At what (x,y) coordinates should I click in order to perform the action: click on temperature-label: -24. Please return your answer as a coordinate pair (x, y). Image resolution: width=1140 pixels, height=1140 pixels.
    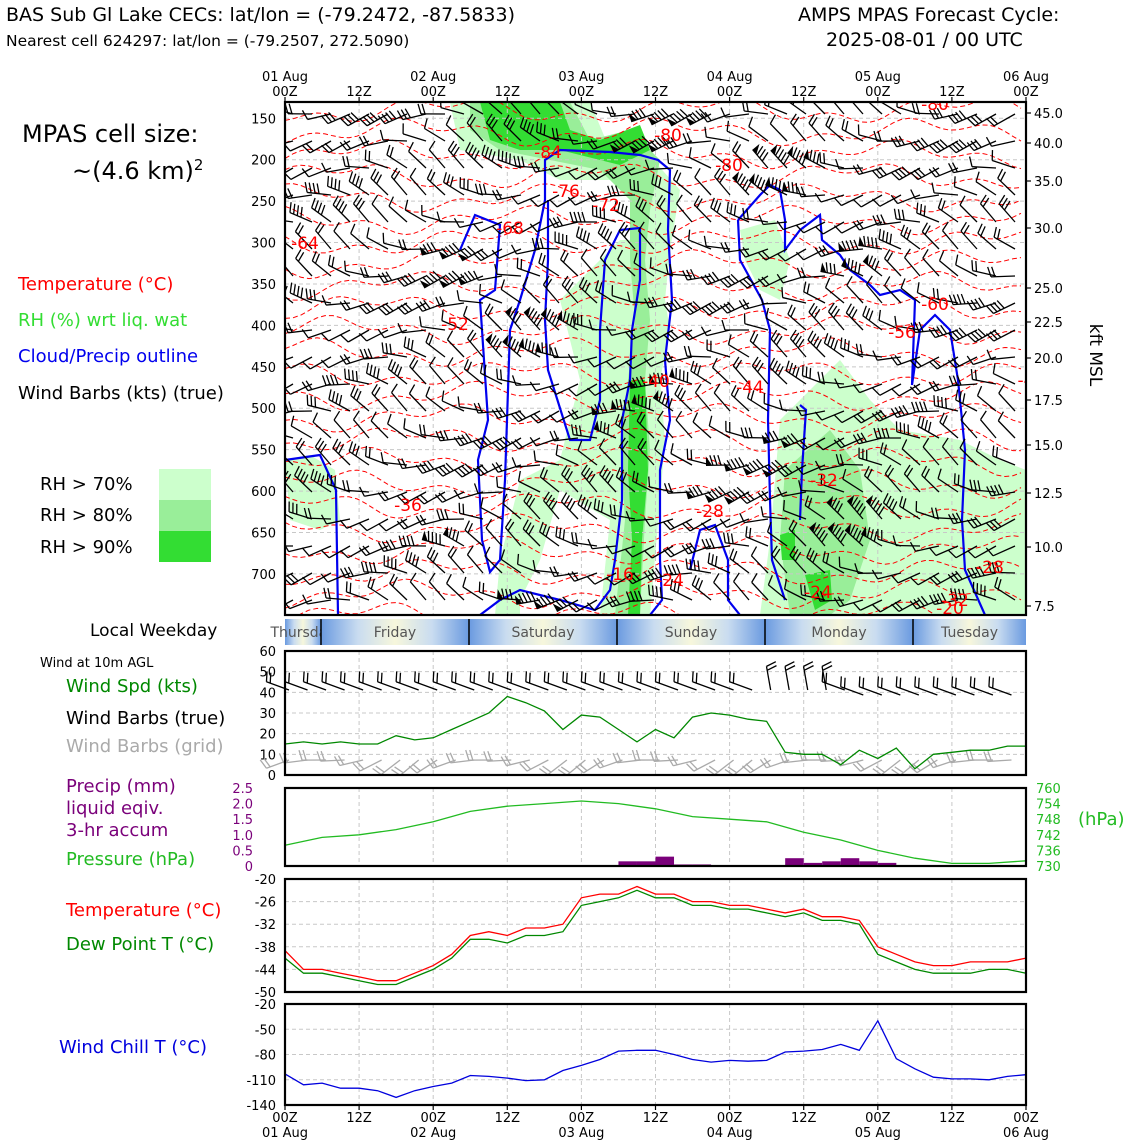
    Looking at the image, I should click on (818, 593).